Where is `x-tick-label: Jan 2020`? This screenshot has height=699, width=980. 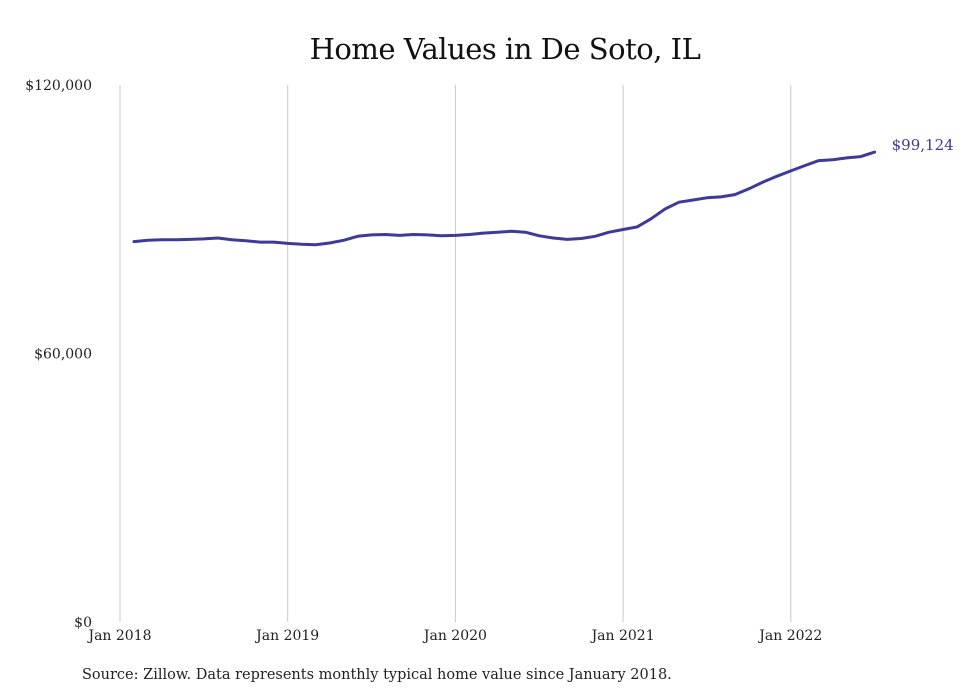
x-tick-label: Jan 2020 is located at coordinates (454, 636).